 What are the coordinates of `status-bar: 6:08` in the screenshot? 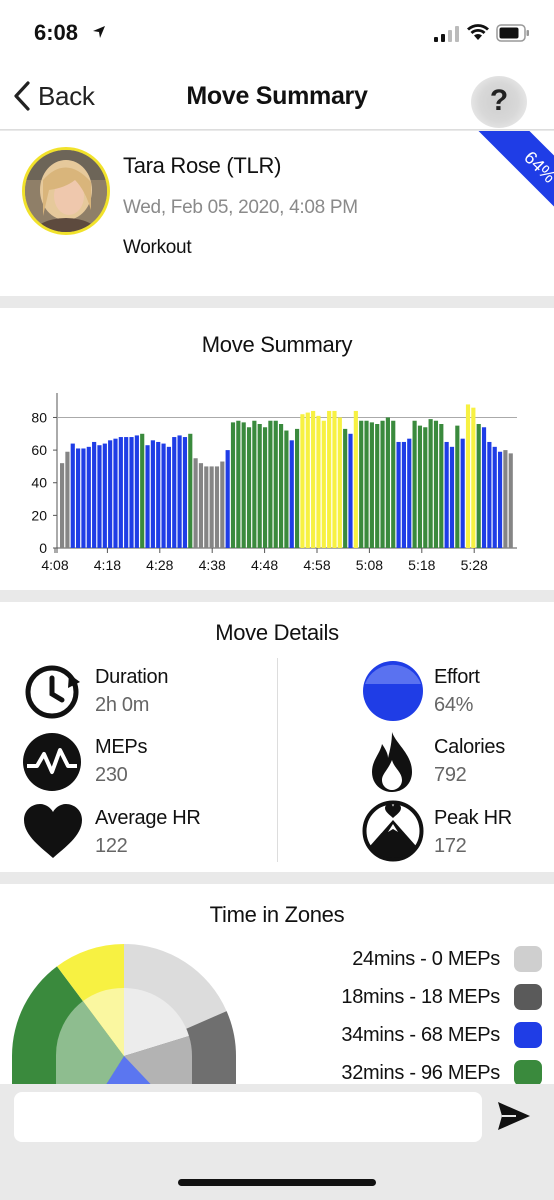 It's located at (277, 32).